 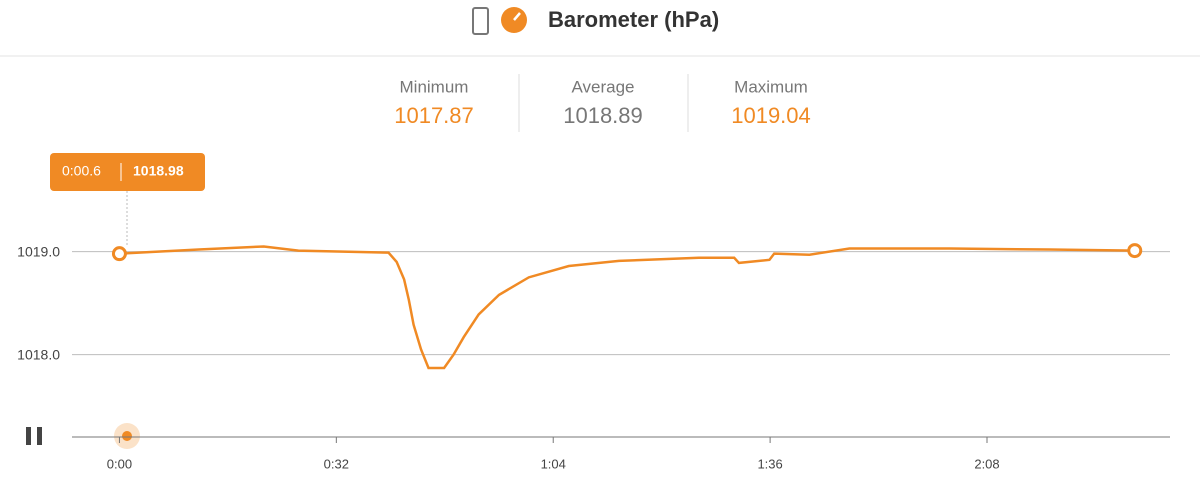 What do you see at coordinates (603, 115) in the screenshot?
I see `stat-value: 1018.89` at bounding box center [603, 115].